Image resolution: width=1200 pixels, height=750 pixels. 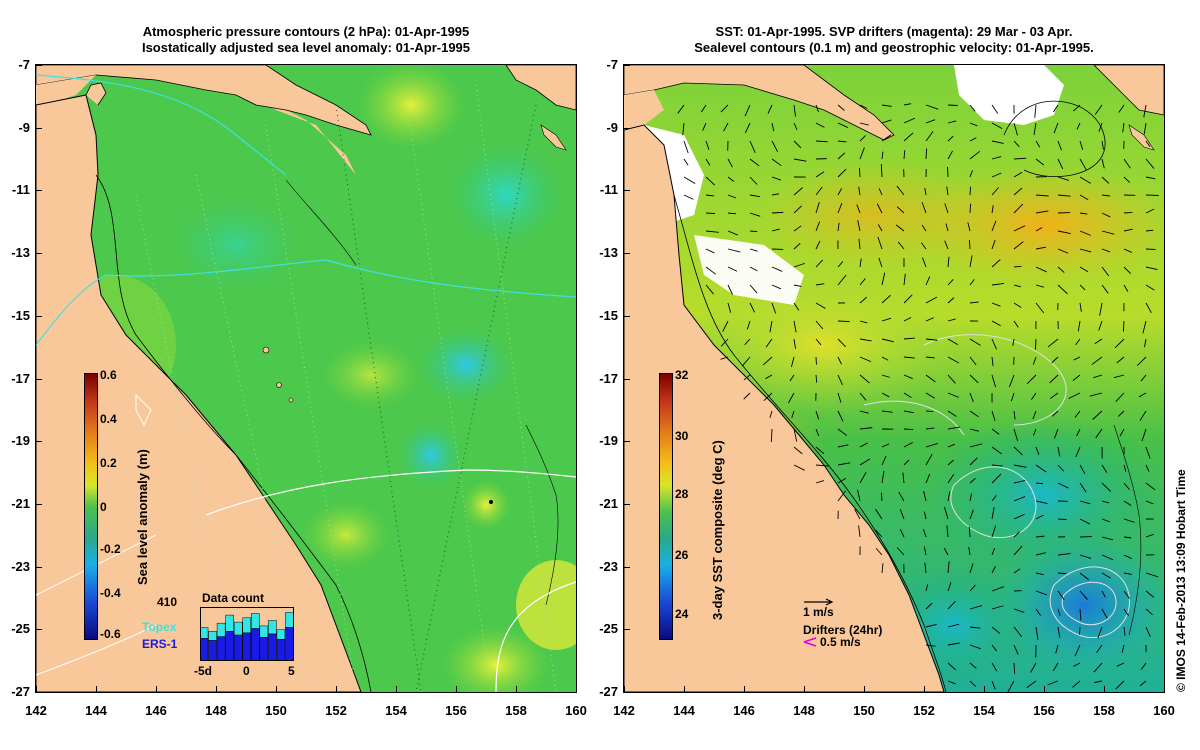 I want to click on left-y-tick-mark, so click(x=39, y=630).